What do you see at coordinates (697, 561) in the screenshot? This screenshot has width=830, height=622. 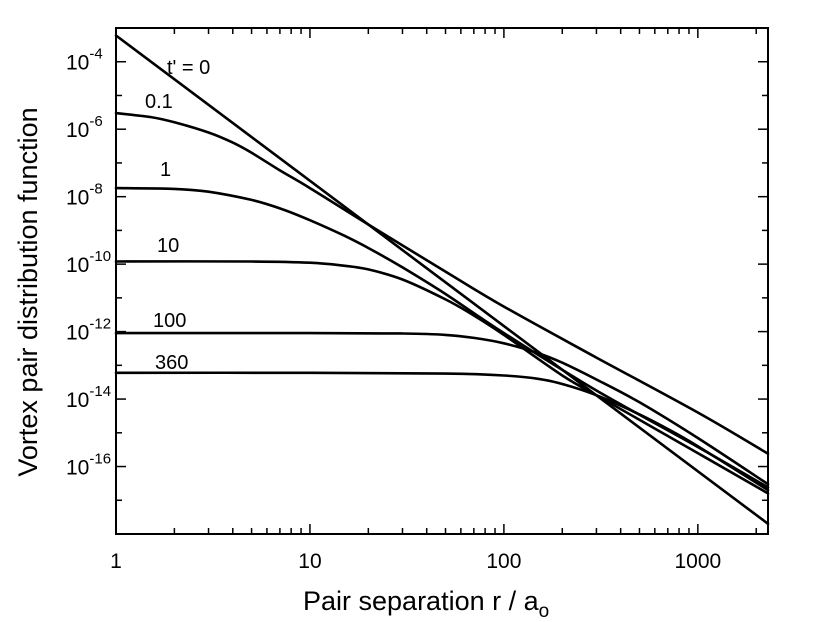 I see `x-tick-label: 1000` at bounding box center [697, 561].